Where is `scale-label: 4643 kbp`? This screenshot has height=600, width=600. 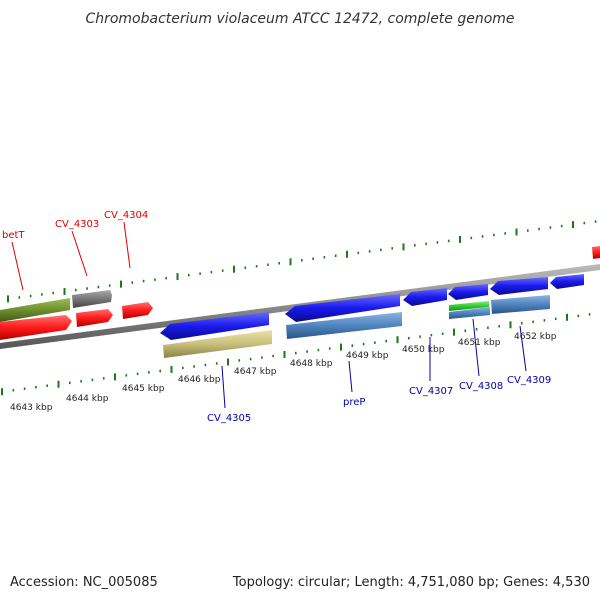 scale-label: 4643 kbp is located at coordinates (31, 408).